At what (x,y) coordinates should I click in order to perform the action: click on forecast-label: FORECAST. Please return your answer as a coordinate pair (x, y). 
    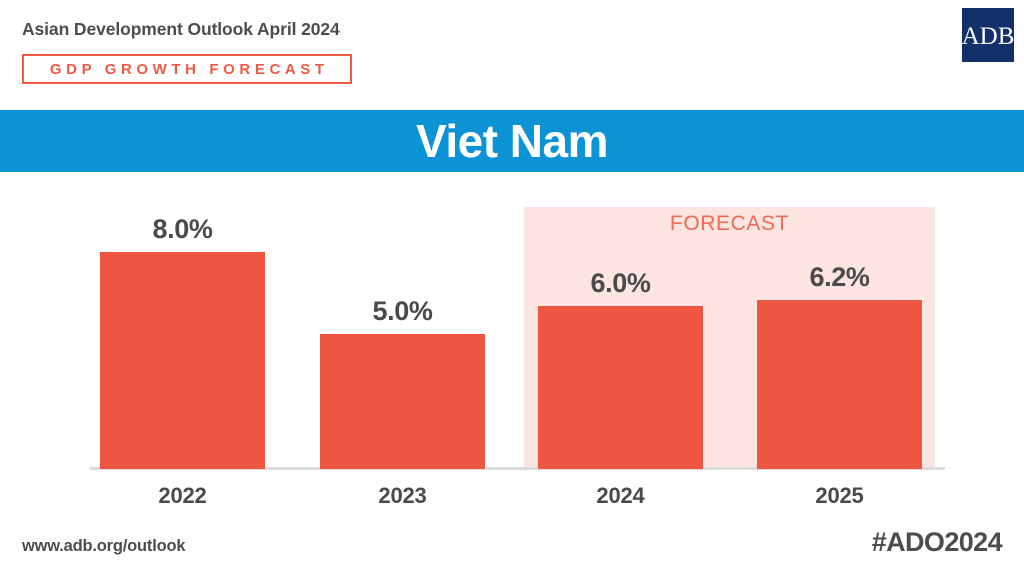
    Looking at the image, I should click on (729, 223).